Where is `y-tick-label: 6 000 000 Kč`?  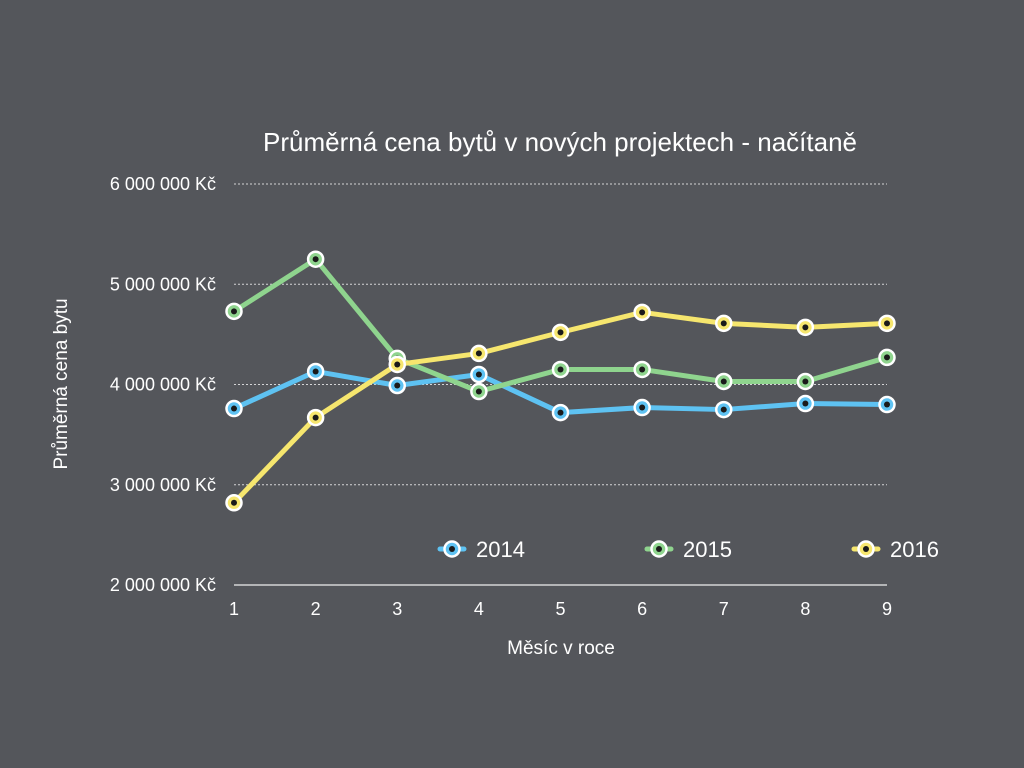 y-tick-label: 6 000 000 Kč is located at coordinates (163, 184).